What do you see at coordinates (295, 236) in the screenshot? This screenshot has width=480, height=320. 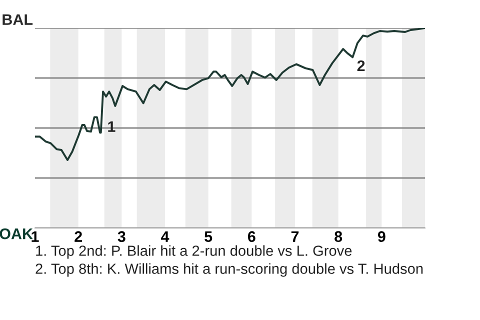 I see `x-tick-label: 7` at bounding box center [295, 236].